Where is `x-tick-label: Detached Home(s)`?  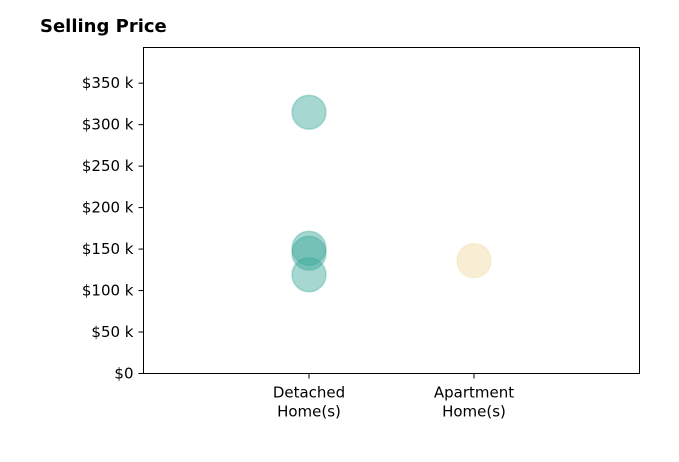
x-tick-label: Detached Home(s) is located at coordinates (309, 402).